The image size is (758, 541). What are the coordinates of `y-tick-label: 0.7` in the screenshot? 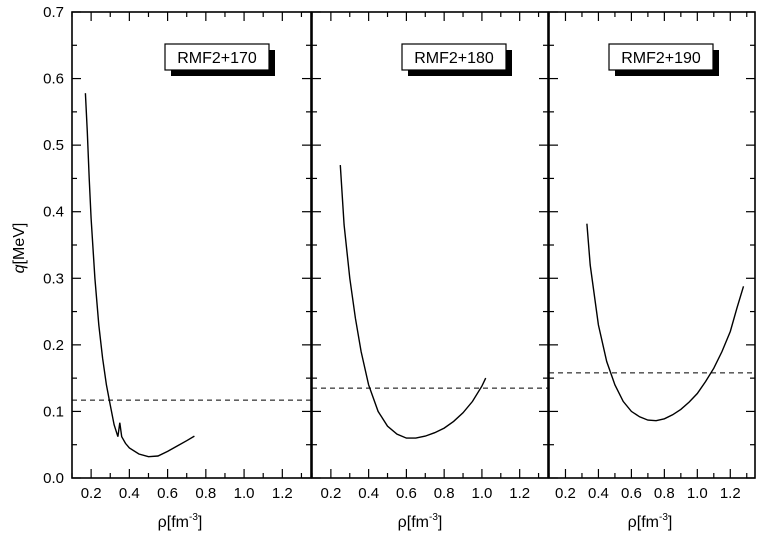 It's located at (53, 12).